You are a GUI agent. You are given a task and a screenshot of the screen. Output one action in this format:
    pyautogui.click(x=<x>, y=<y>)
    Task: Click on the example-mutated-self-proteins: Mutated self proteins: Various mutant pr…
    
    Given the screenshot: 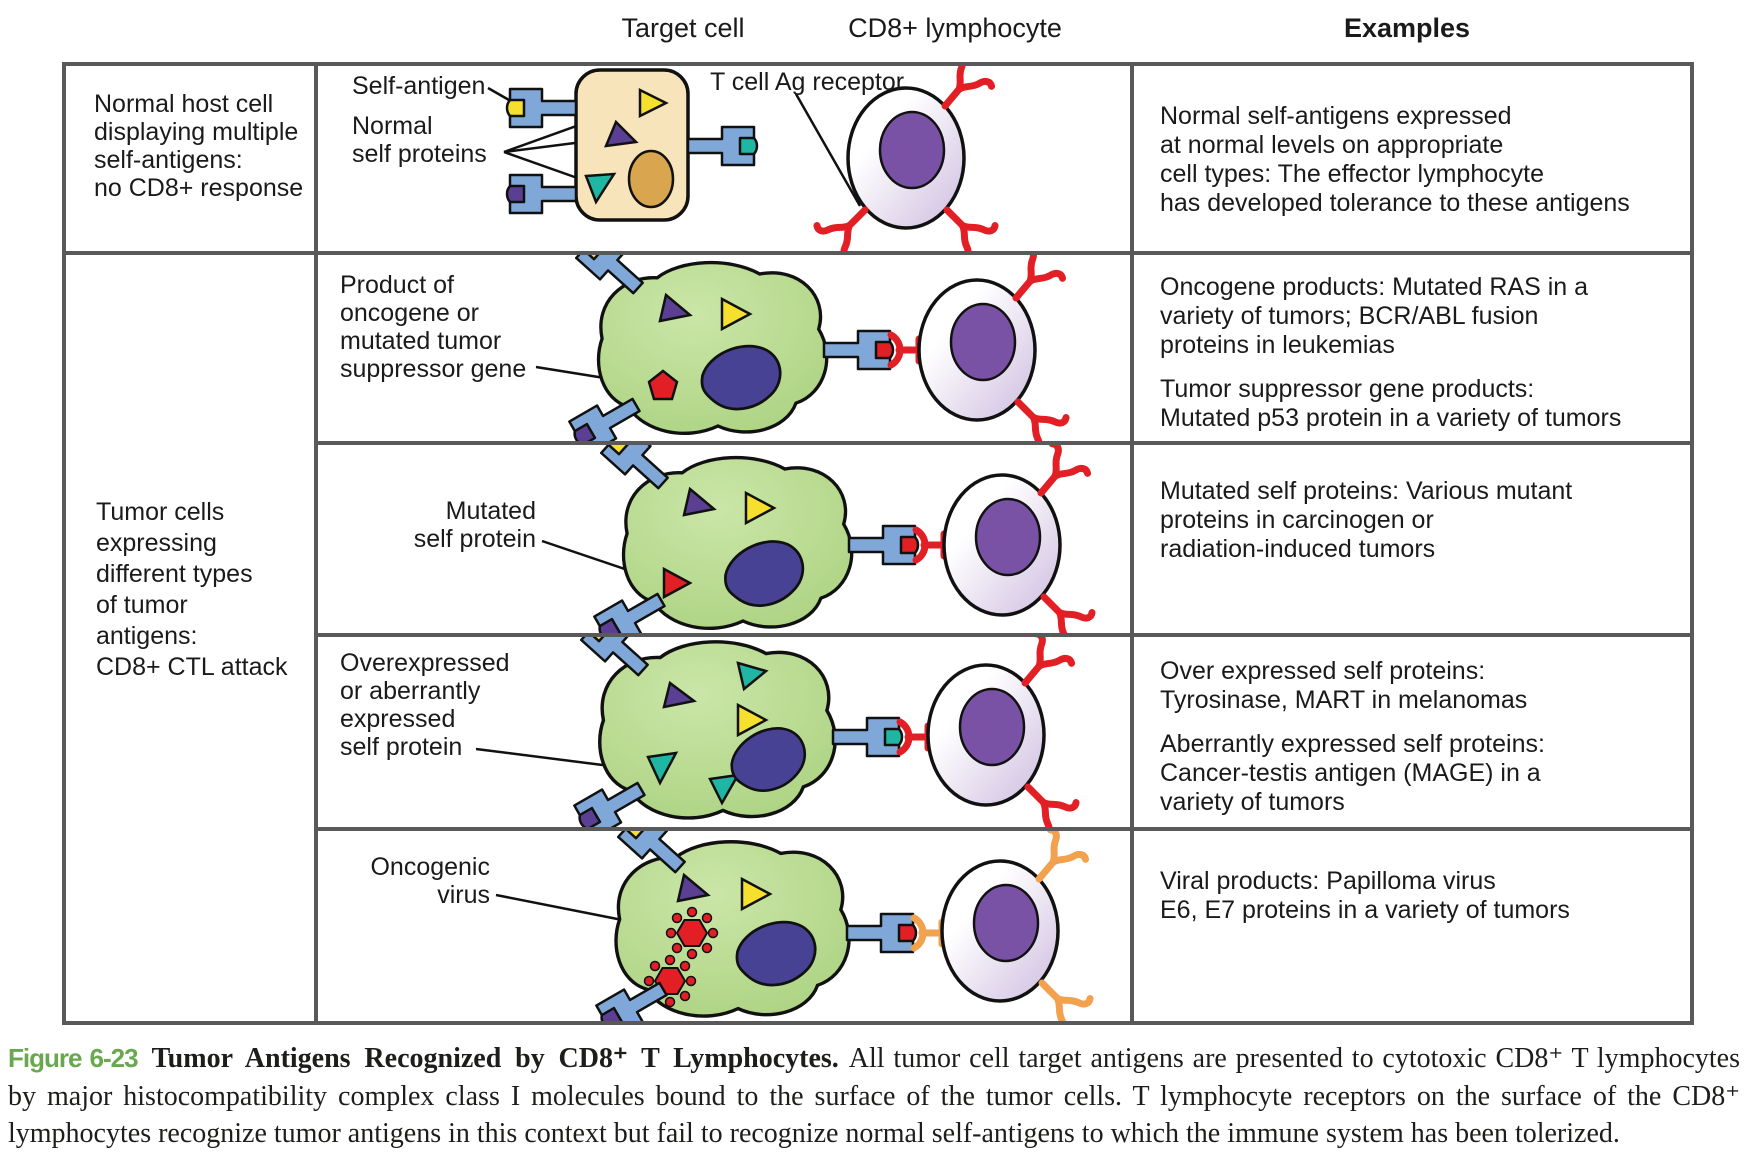 What is the action you would take?
    pyautogui.click(x=1412, y=539)
    